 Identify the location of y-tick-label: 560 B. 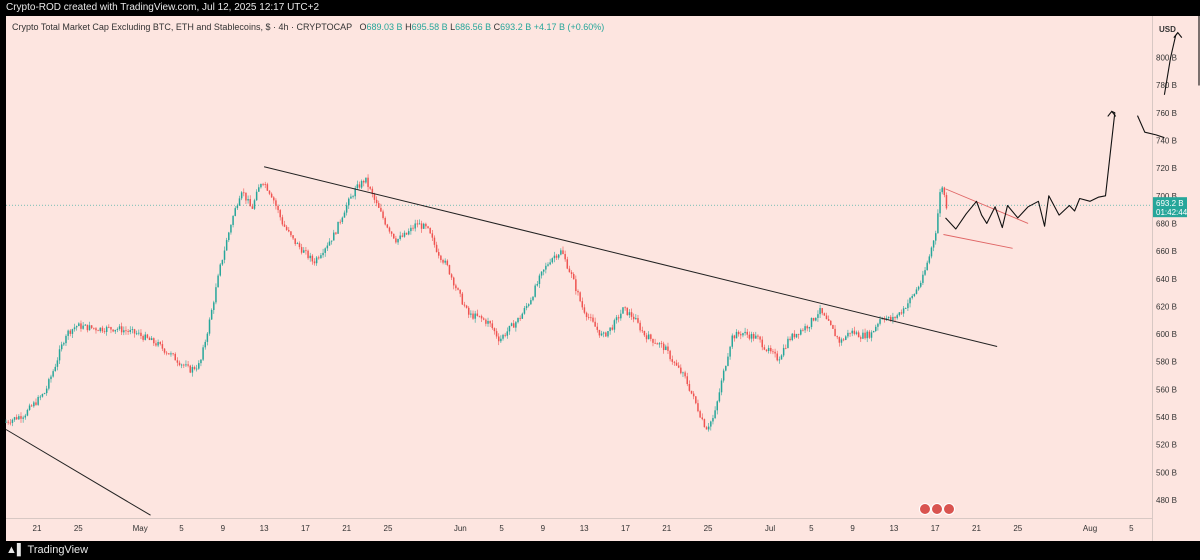
(1166, 389).